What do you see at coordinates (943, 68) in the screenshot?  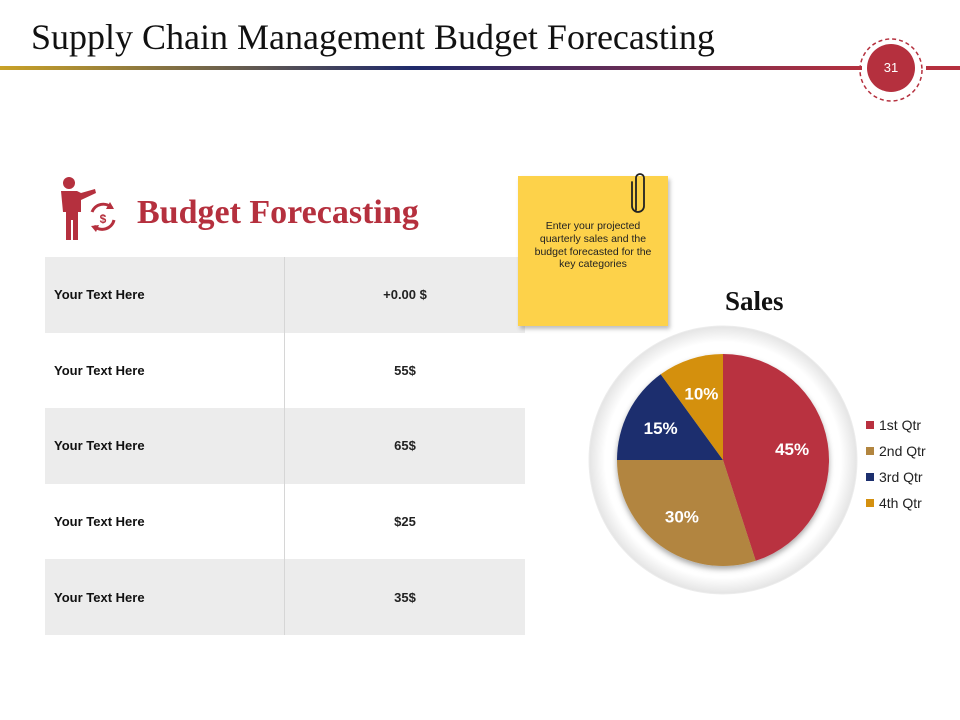 I see `title-divider-end` at bounding box center [943, 68].